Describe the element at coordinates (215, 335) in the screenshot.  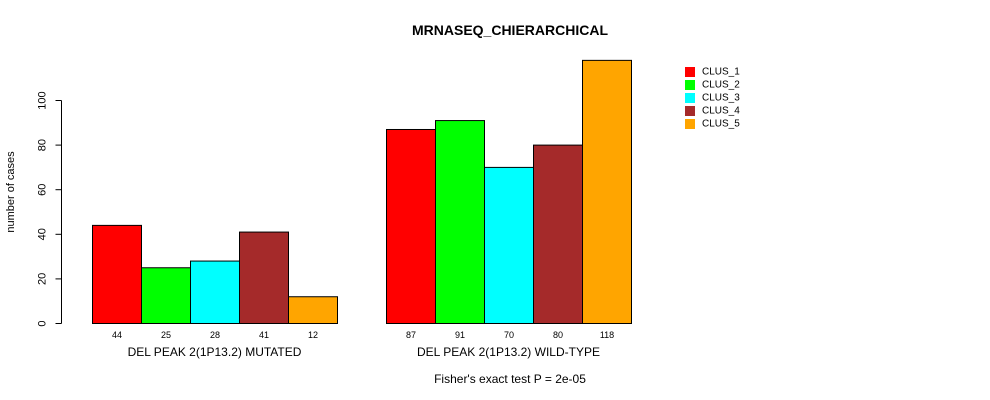
I see `bar-count-label: 28` at that location.